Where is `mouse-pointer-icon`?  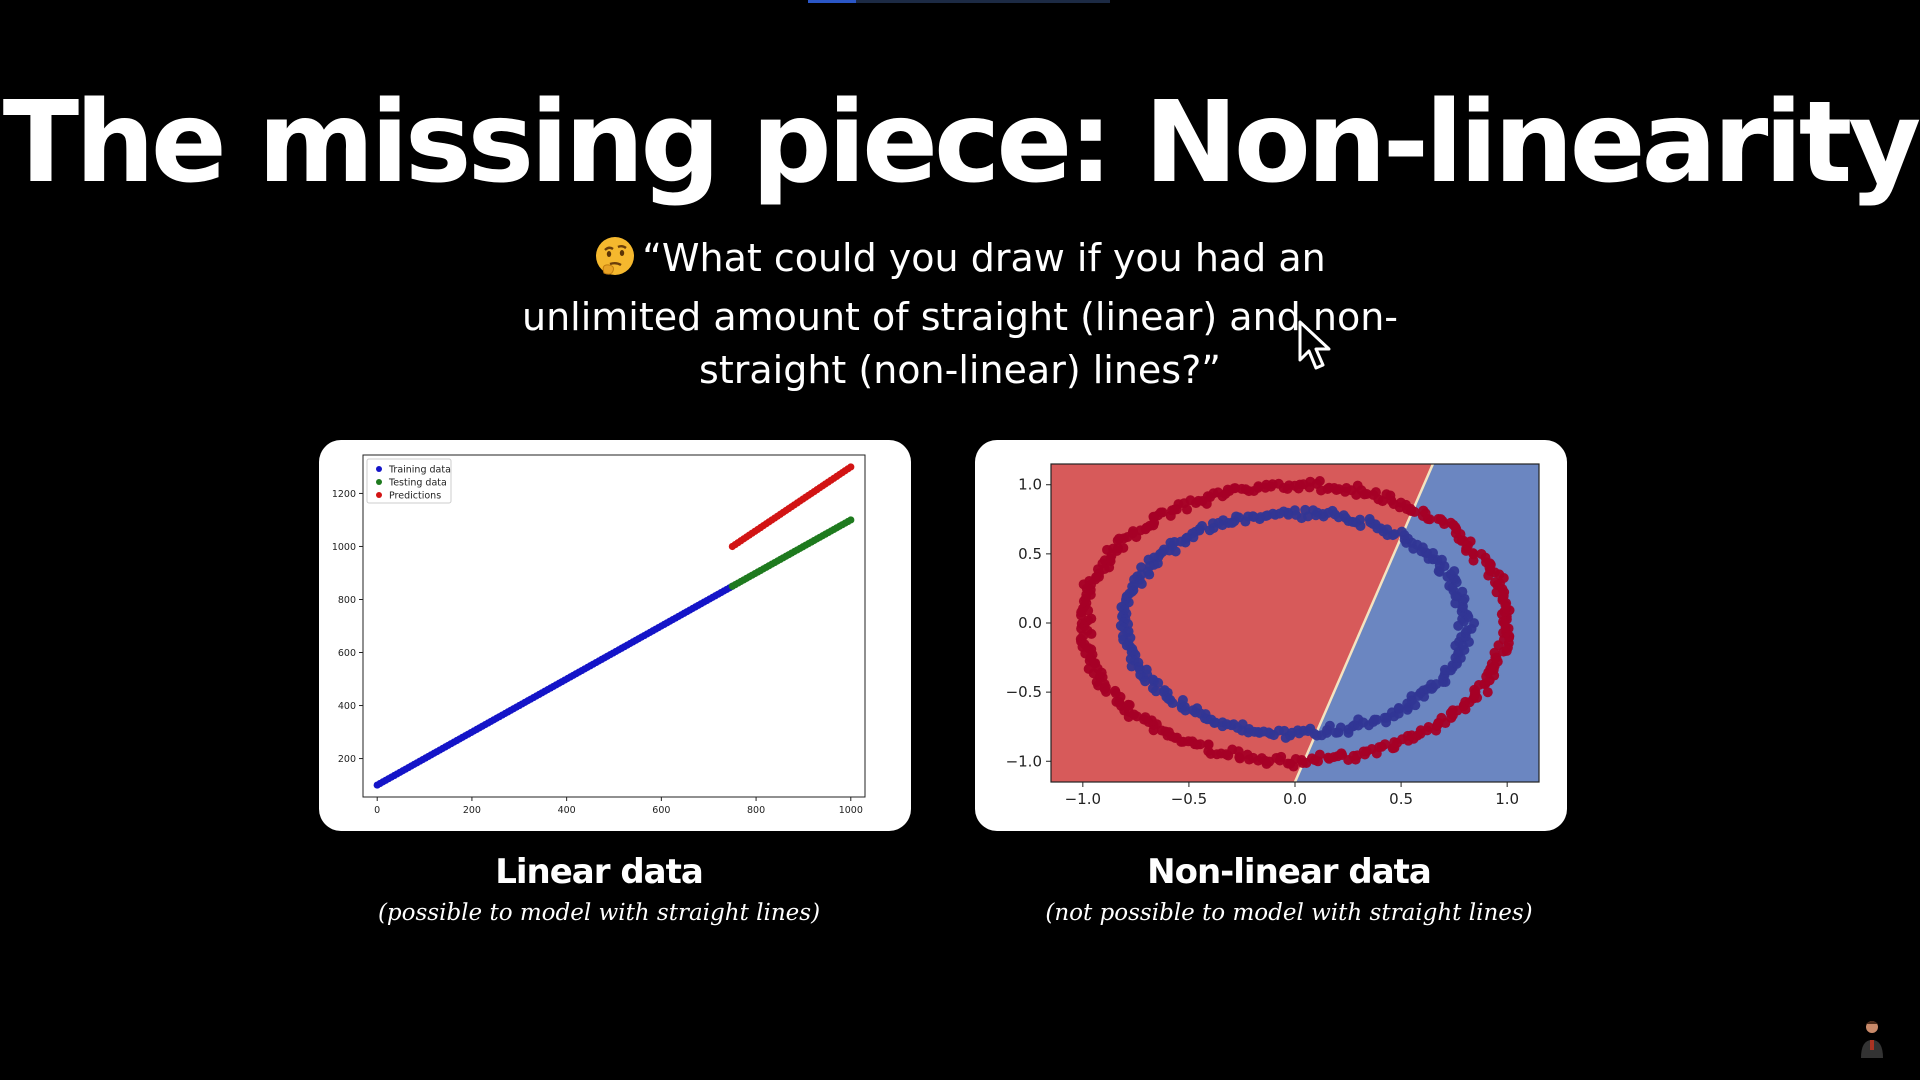
mouse-pointer-icon is located at coordinates (1316, 348).